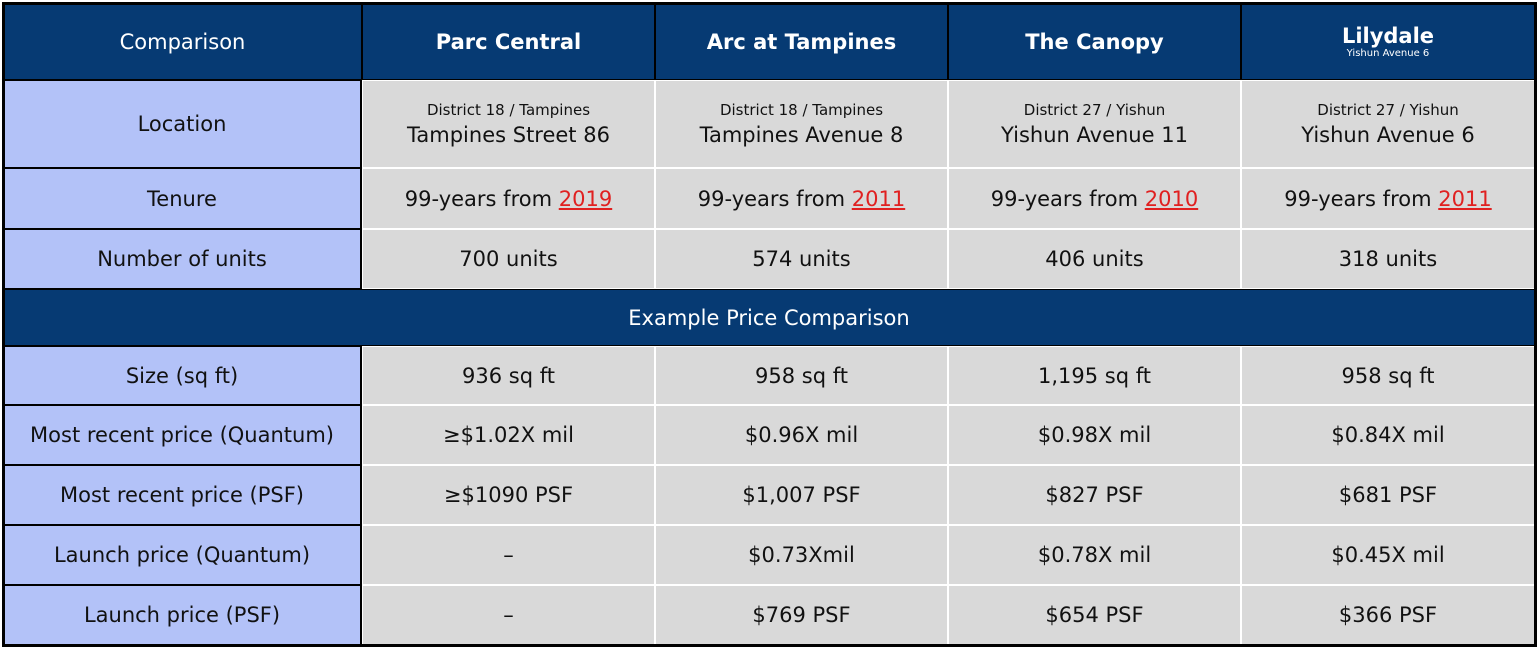 The image size is (1540, 651). What do you see at coordinates (1388, 259) in the screenshot?
I see `units-cell: 318 units` at bounding box center [1388, 259].